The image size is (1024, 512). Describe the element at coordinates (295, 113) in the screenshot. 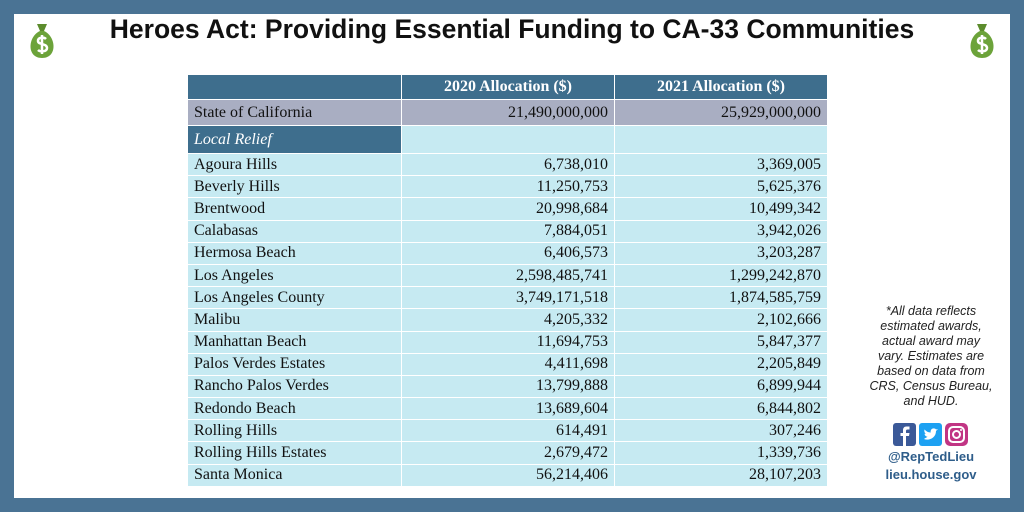

I see `table-cell: State of California` at that location.